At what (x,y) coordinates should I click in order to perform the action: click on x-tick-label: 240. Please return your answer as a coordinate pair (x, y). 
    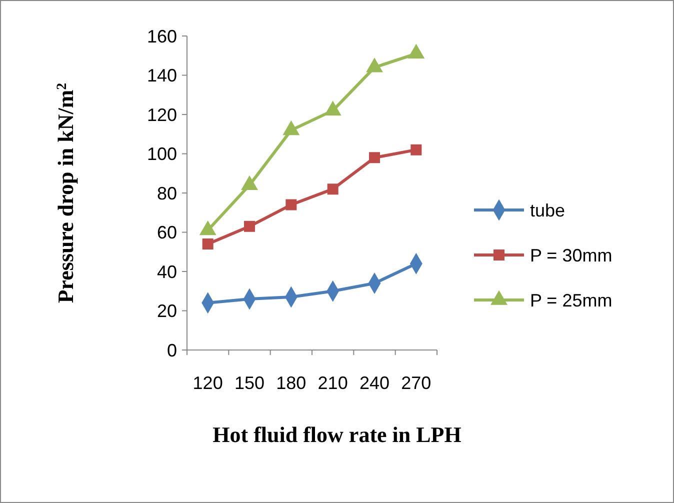
    Looking at the image, I should click on (374, 383).